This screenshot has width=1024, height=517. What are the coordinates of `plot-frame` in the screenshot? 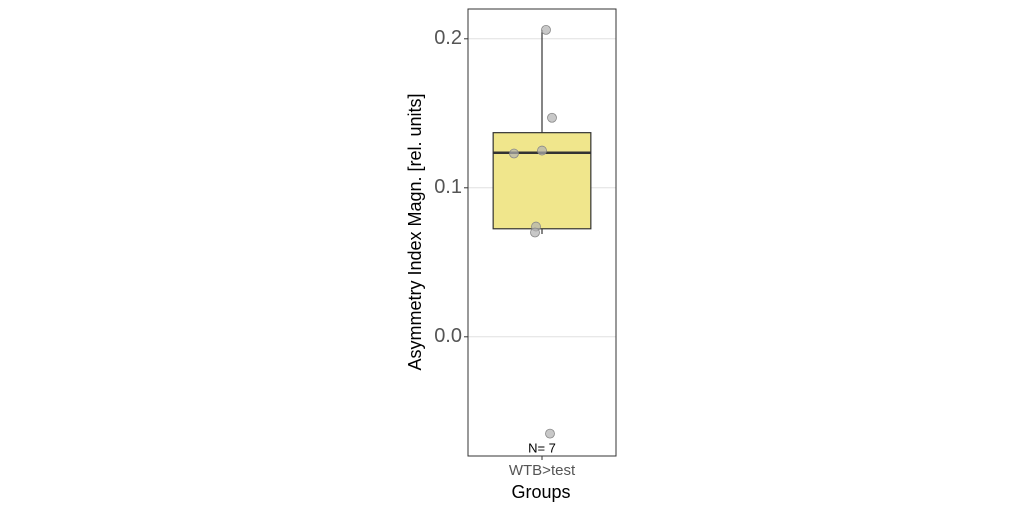 It's located at (542, 232).